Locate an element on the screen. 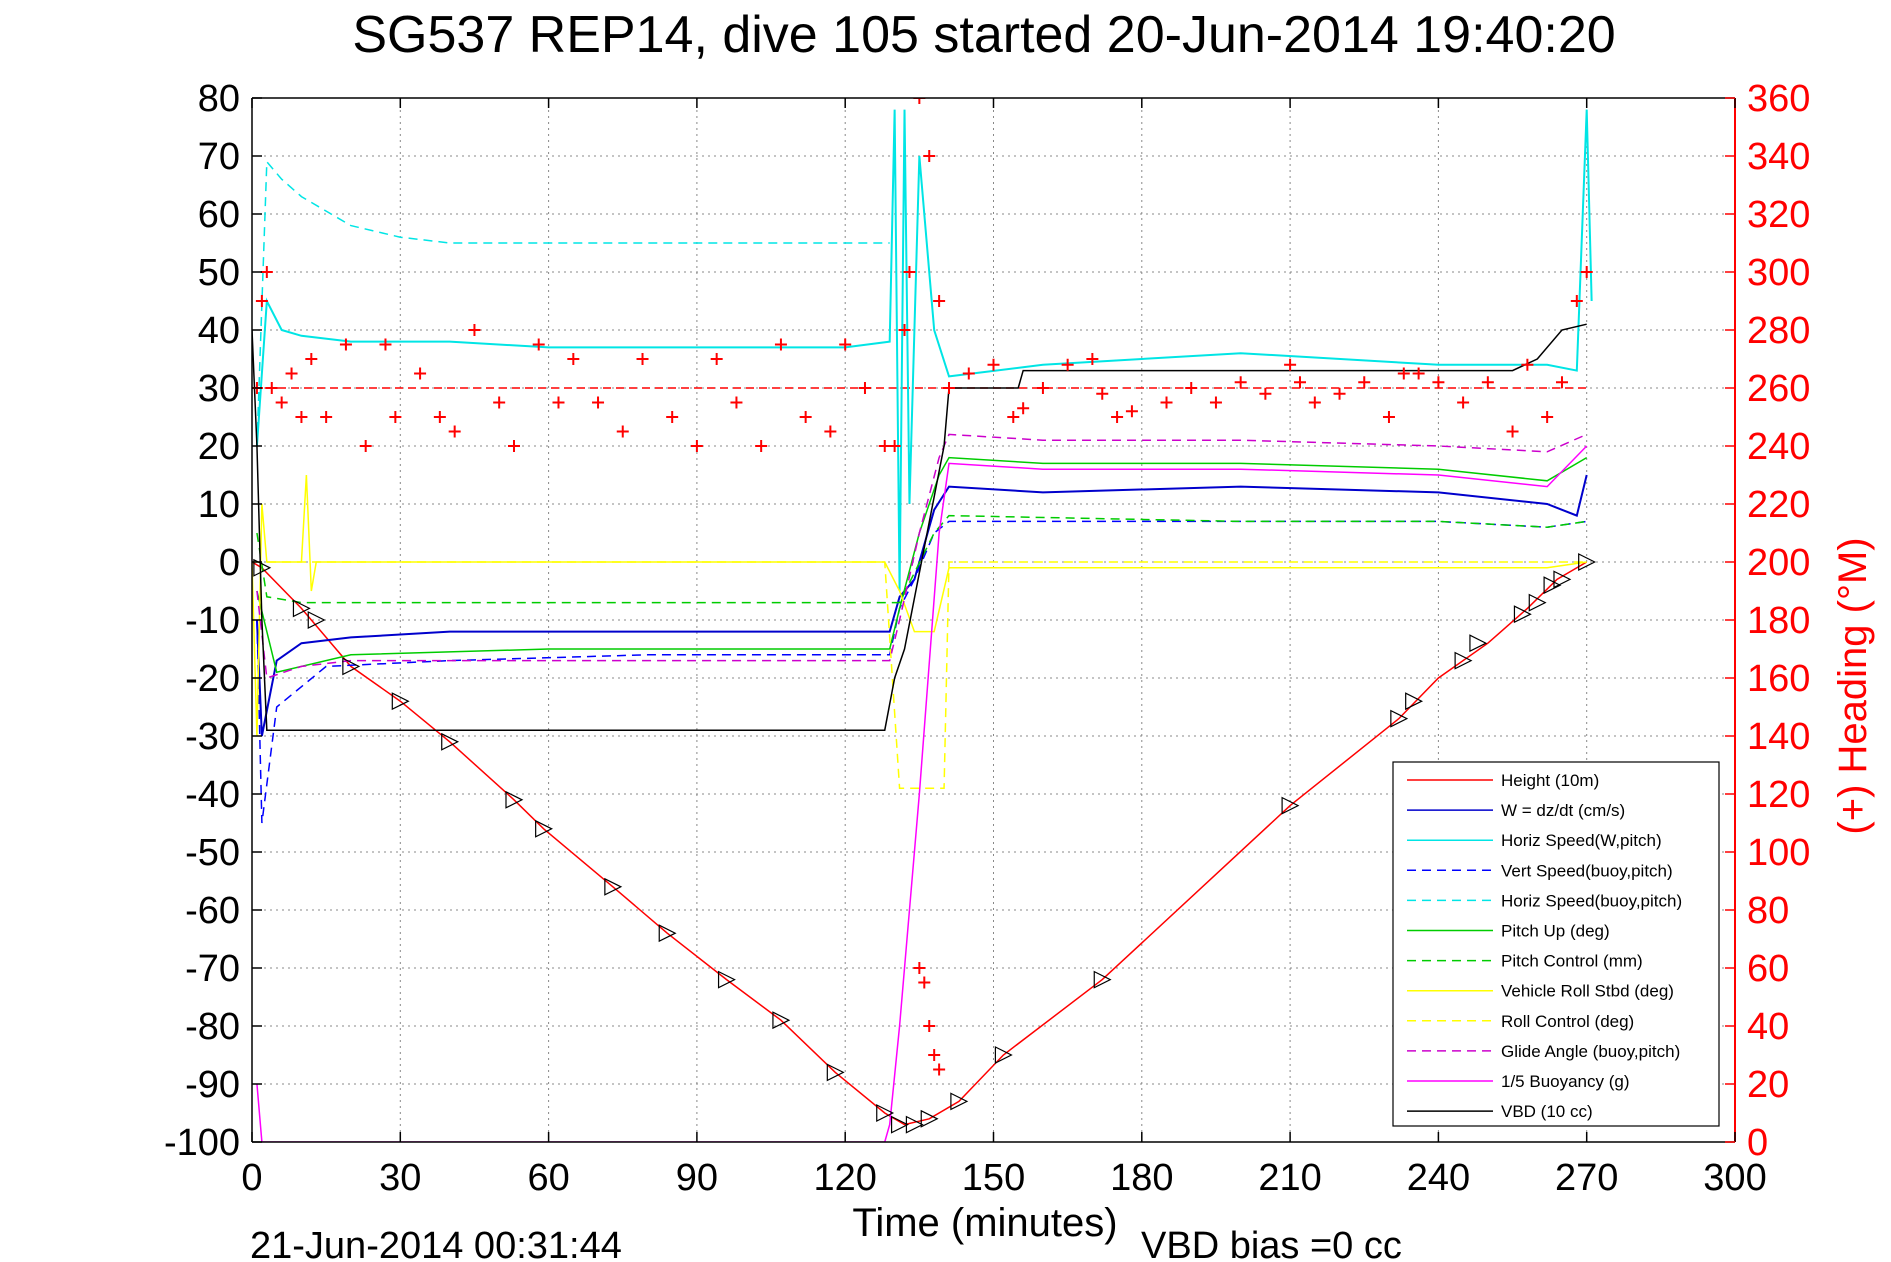 This screenshot has width=1891, height=1262. x-tick-label: 120 is located at coordinates (844, 1178).